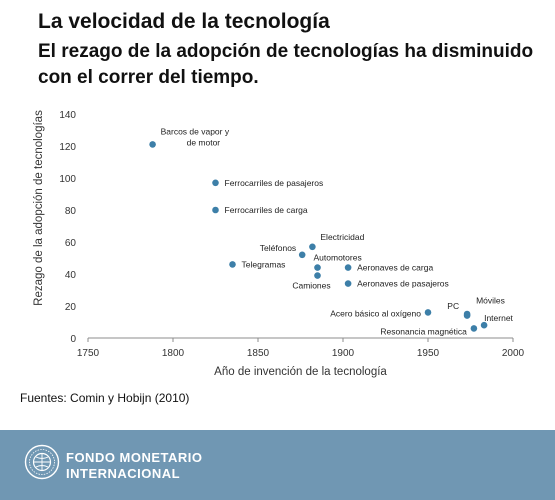  What do you see at coordinates (173, 353) in the screenshot?
I see `x-tick-label: 1800` at bounding box center [173, 353].